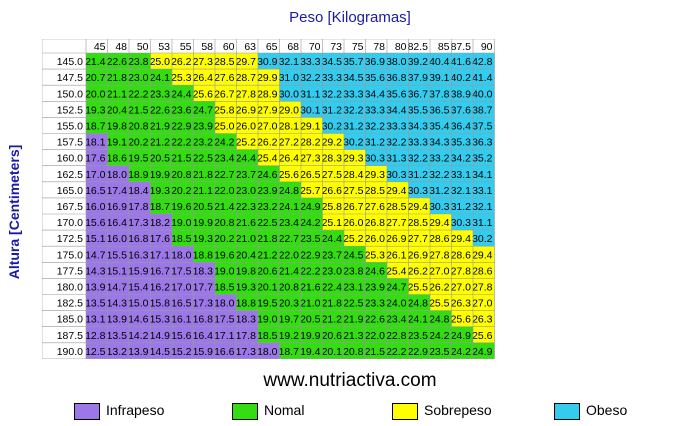  What do you see at coordinates (181, 288) in the screenshot?
I see `cell-value: 17.0` at bounding box center [181, 288].